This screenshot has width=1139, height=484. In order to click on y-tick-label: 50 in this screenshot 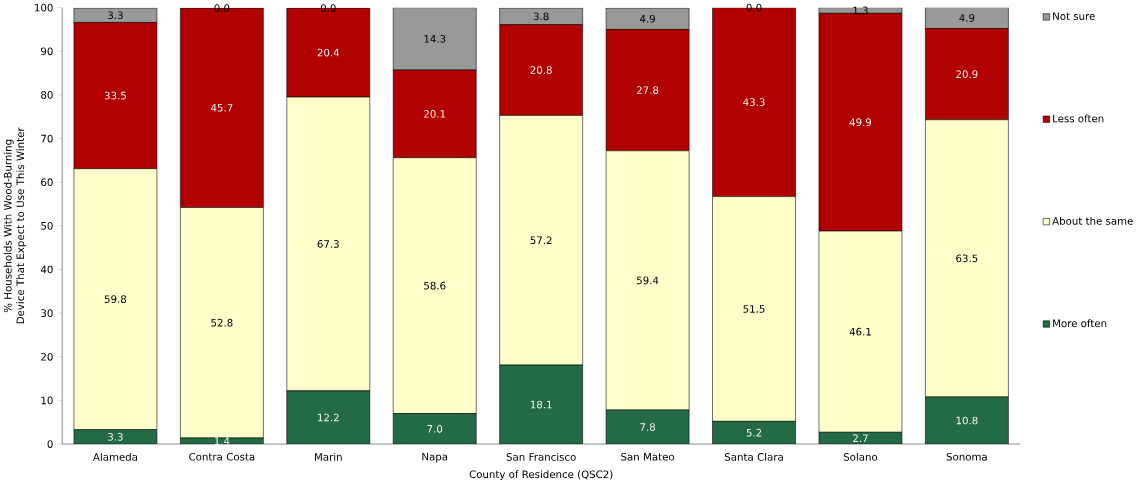, I will do `click(47, 226)`.